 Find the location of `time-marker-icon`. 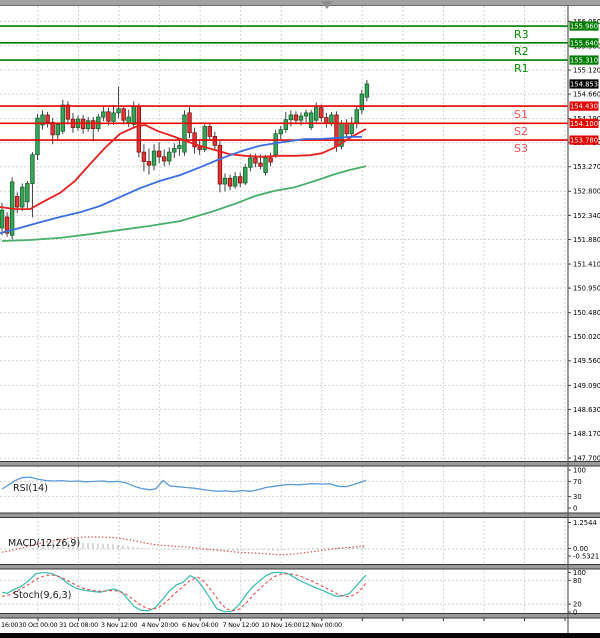

time-marker-icon is located at coordinates (327, 5).